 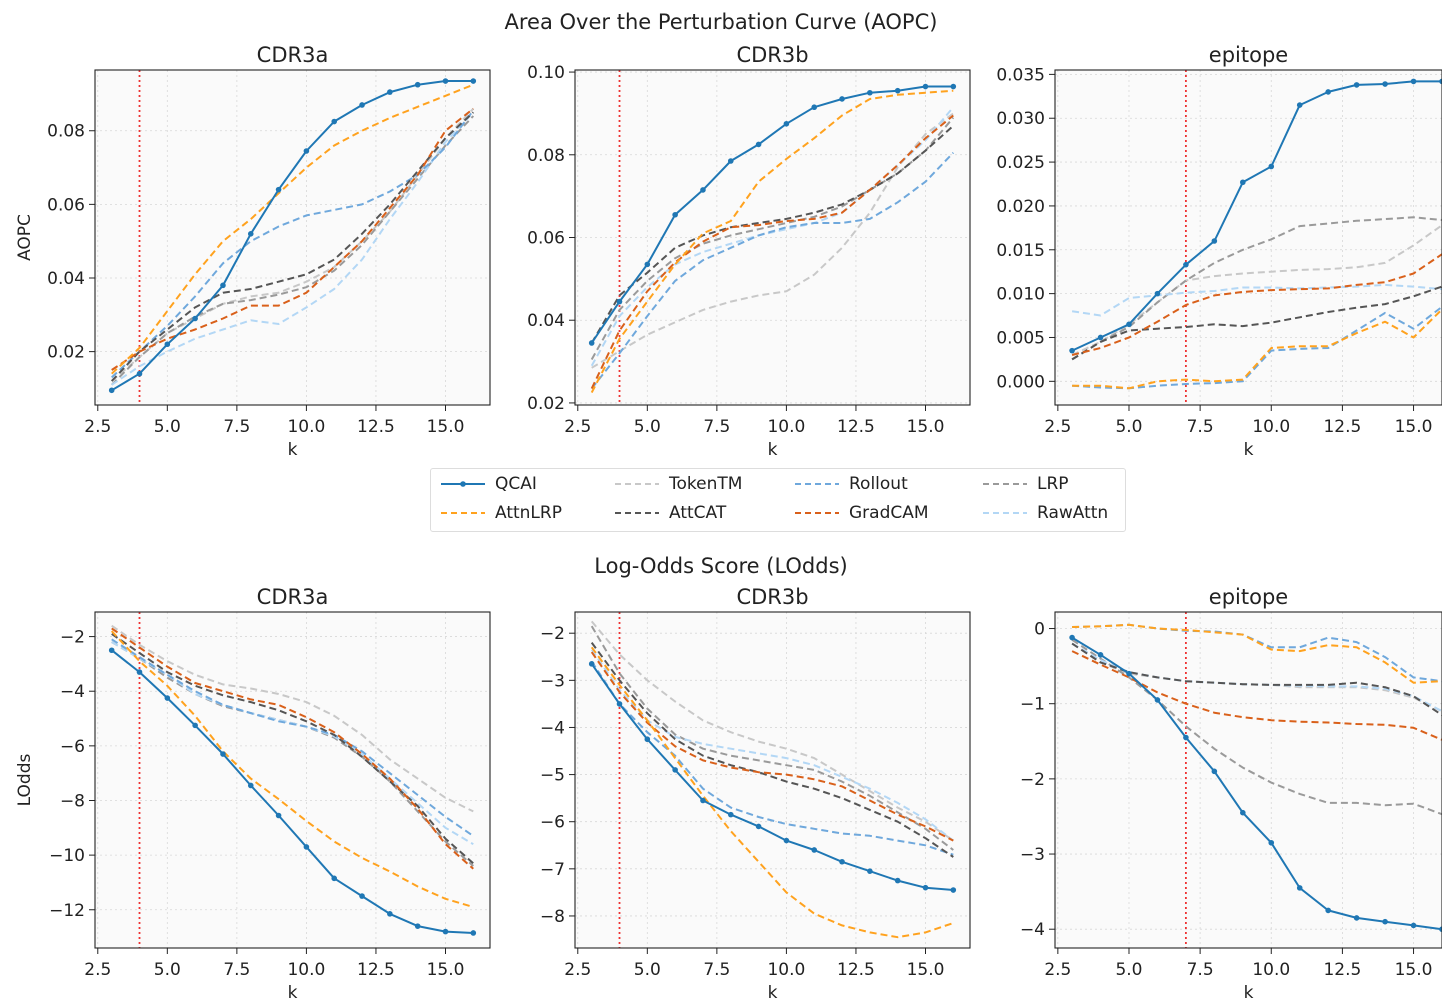 I want to click on y-tick-label: 0.08, so click(x=66, y=132).